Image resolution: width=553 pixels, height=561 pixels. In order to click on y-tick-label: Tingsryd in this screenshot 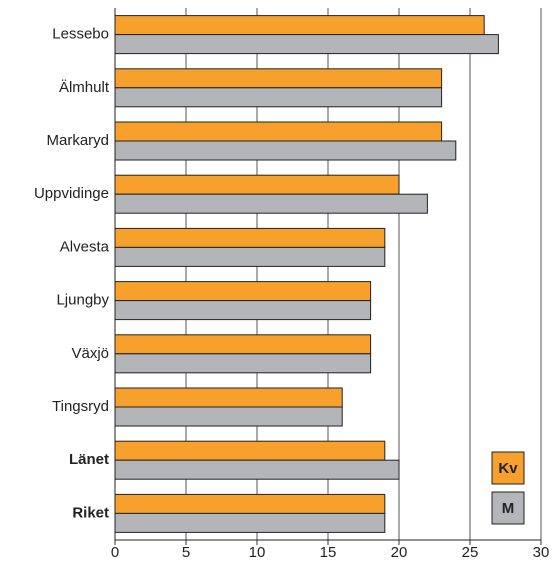, I will do `click(80, 406)`.